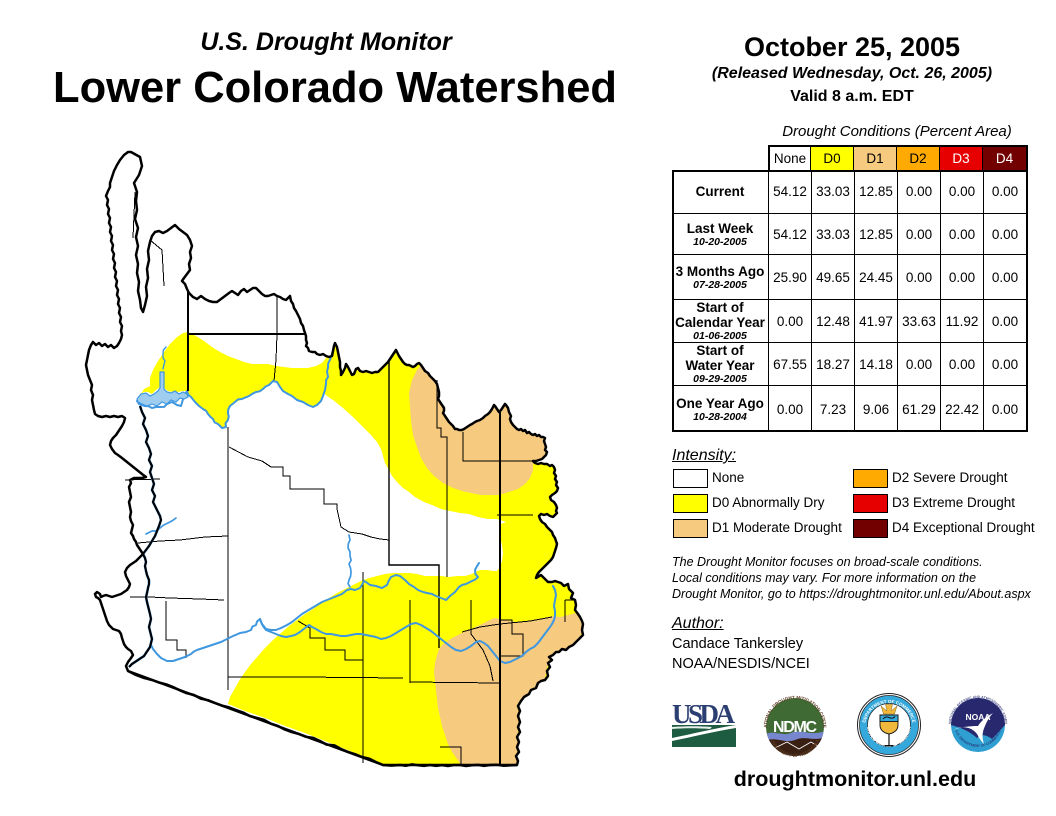 The width and height of the screenshot is (1056, 816). What do you see at coordinates (704, 716) in the screenshot?
I see `svg-text: USDA` at bounding box center [704, 716].